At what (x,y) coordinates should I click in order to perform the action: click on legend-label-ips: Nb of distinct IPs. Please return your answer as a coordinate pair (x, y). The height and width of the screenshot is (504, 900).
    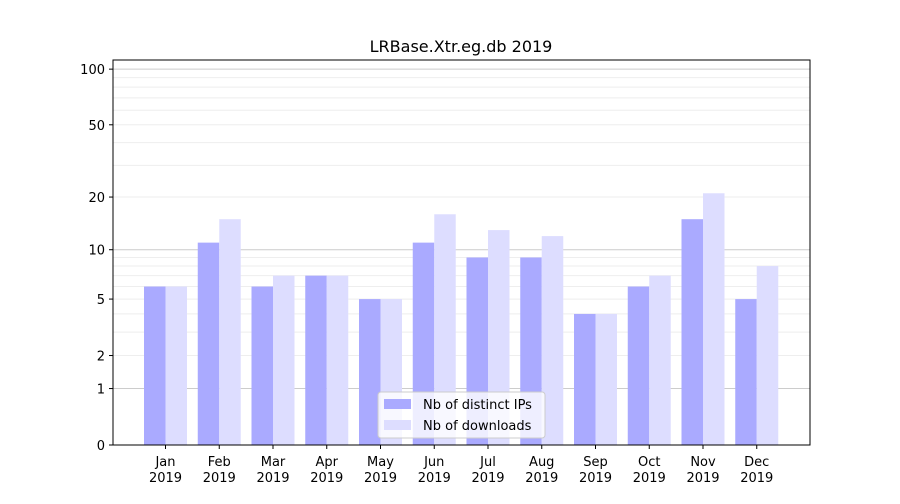
    Looking at the image, I should click on (477, 405).